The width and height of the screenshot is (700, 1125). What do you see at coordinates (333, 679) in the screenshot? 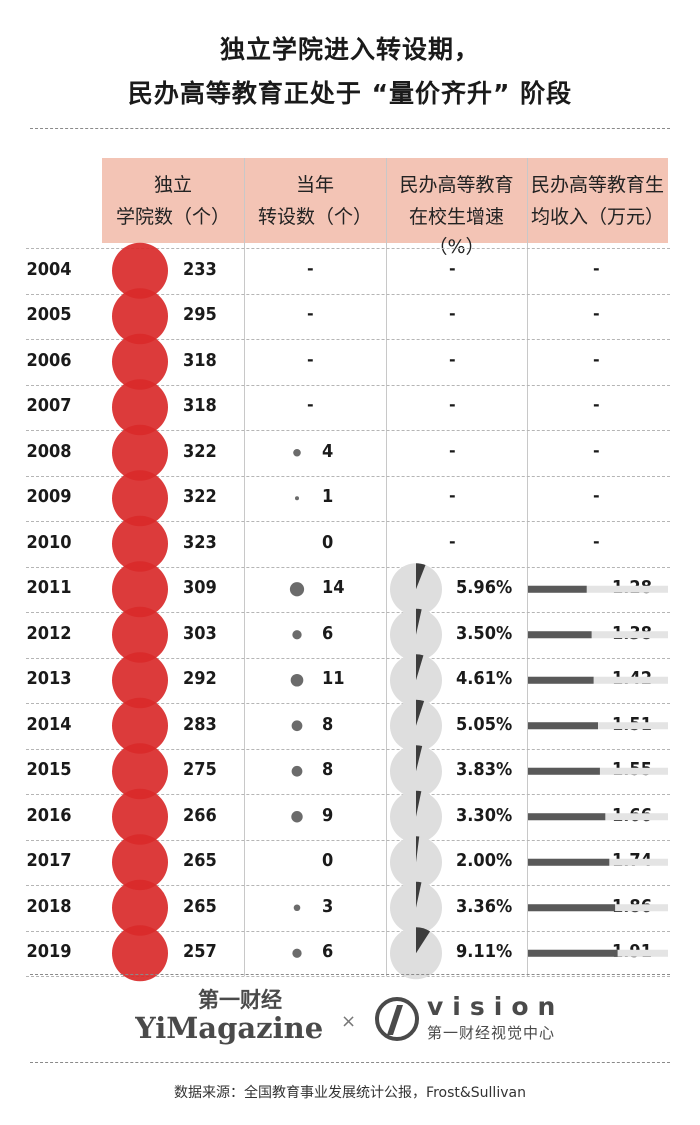
I see `conversion-value: 11` at bounding box center [333, 679].